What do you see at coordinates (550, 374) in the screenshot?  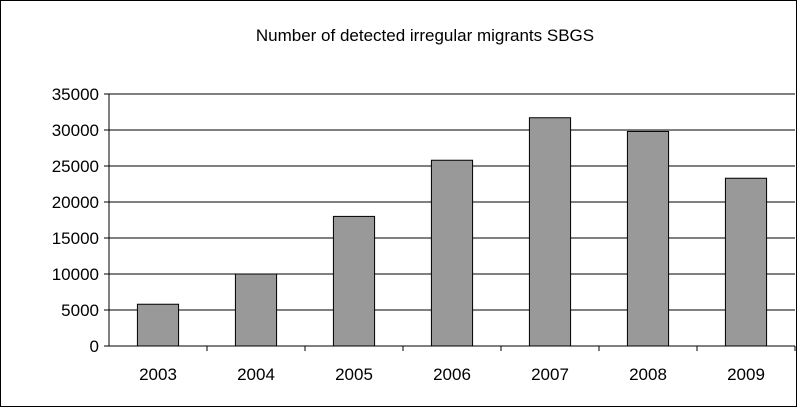 I see `x-tick-label: 2007` at bounding box center [550, 374].